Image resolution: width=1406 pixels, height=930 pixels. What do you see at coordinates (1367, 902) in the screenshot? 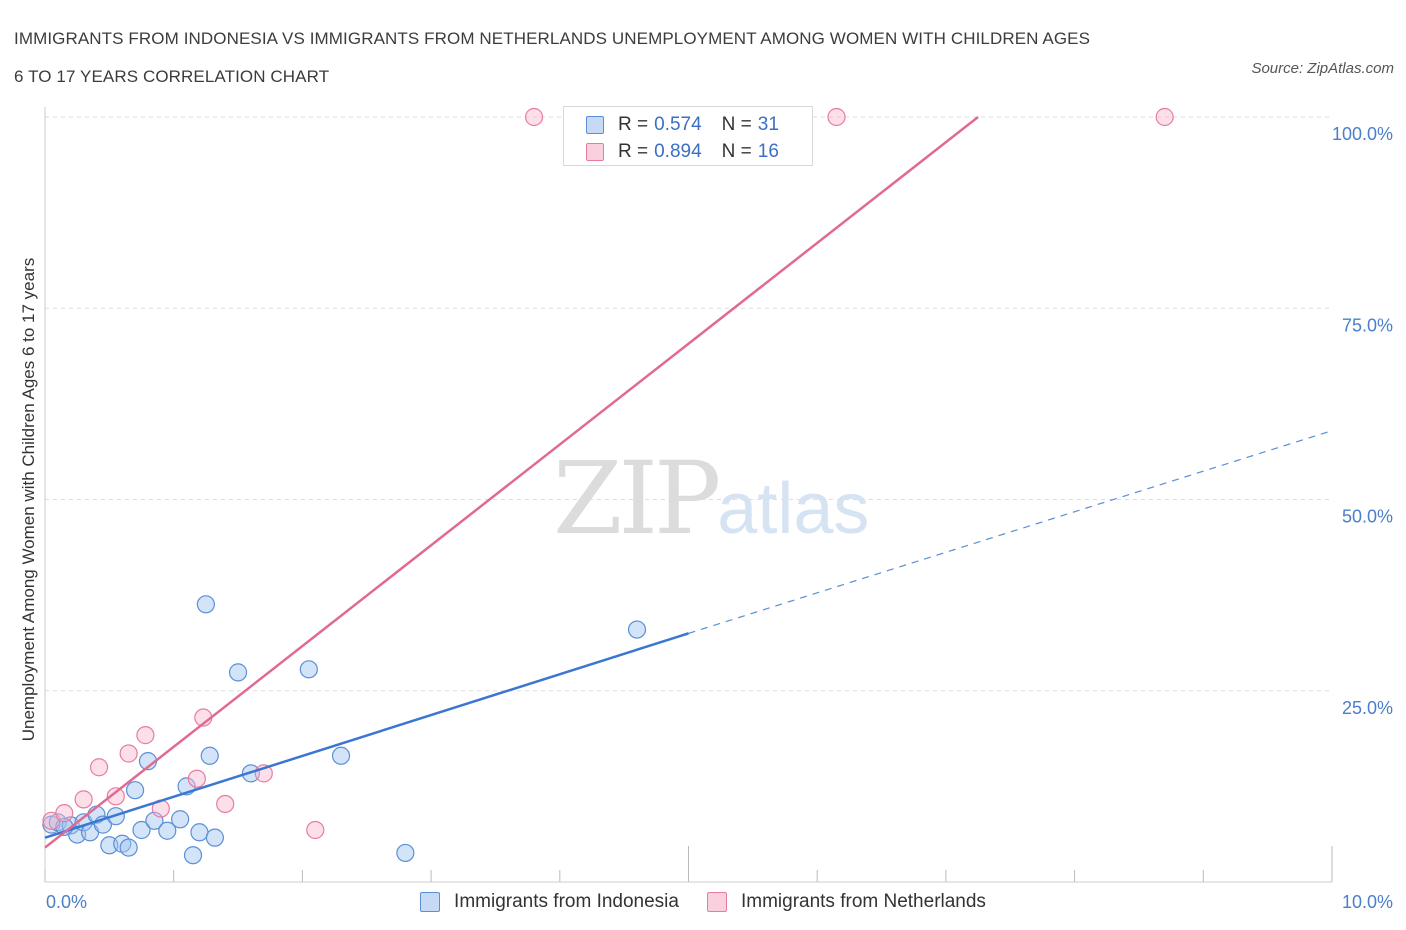
I see `x-tick-label: 10.0%` at bounding box center [1367, 902].